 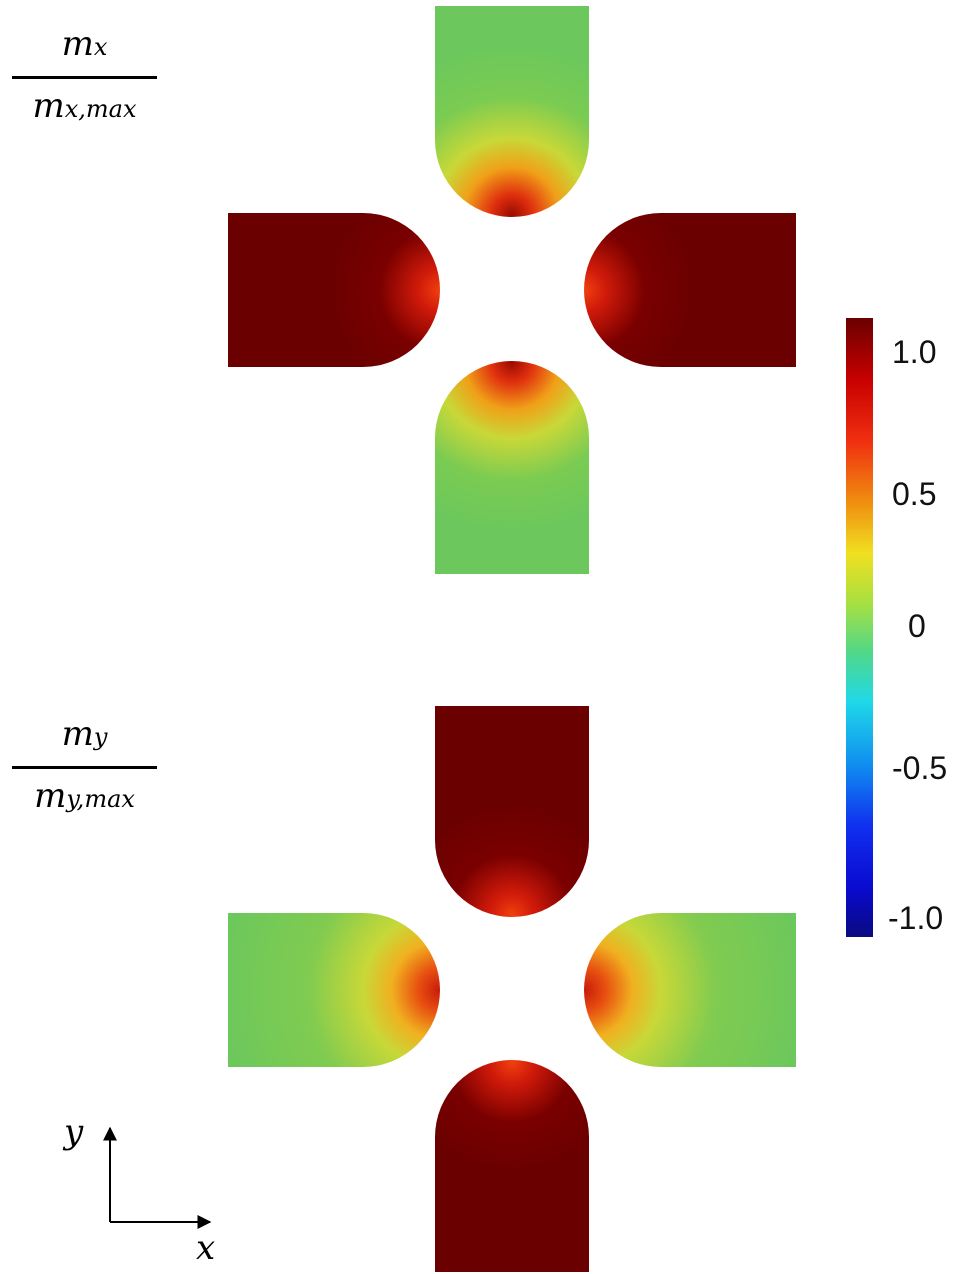 What do you see at coordinates (77, 734) in the screenshot?
I see `bottom-num-base: m` at bounding box center [77, 734].